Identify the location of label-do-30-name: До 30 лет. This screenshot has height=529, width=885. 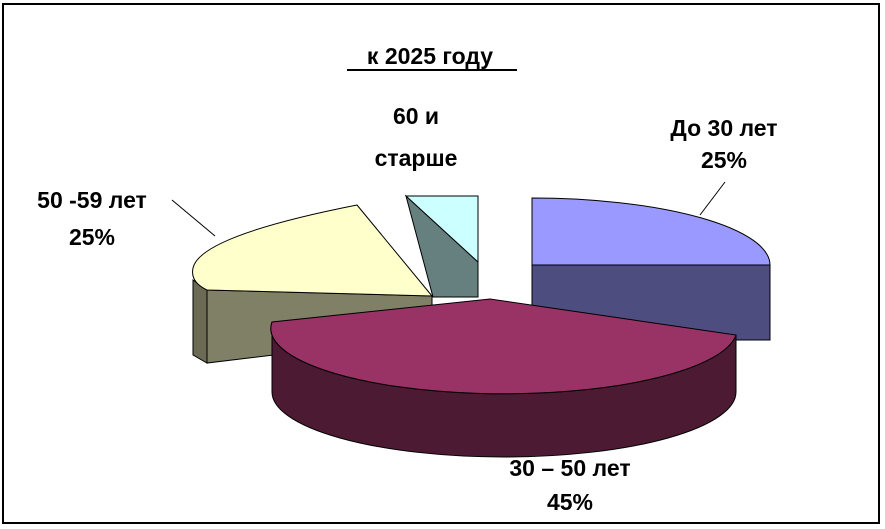
(723, 128).